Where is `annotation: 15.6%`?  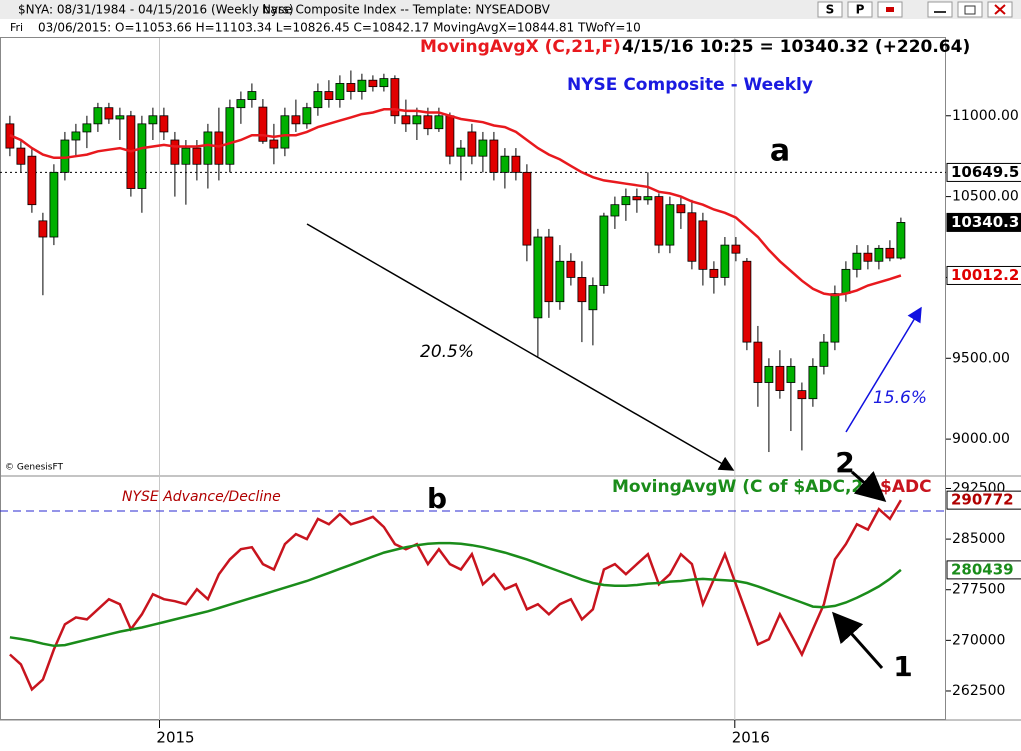 annotation: 15.6% is located at coordinates (900, 398).